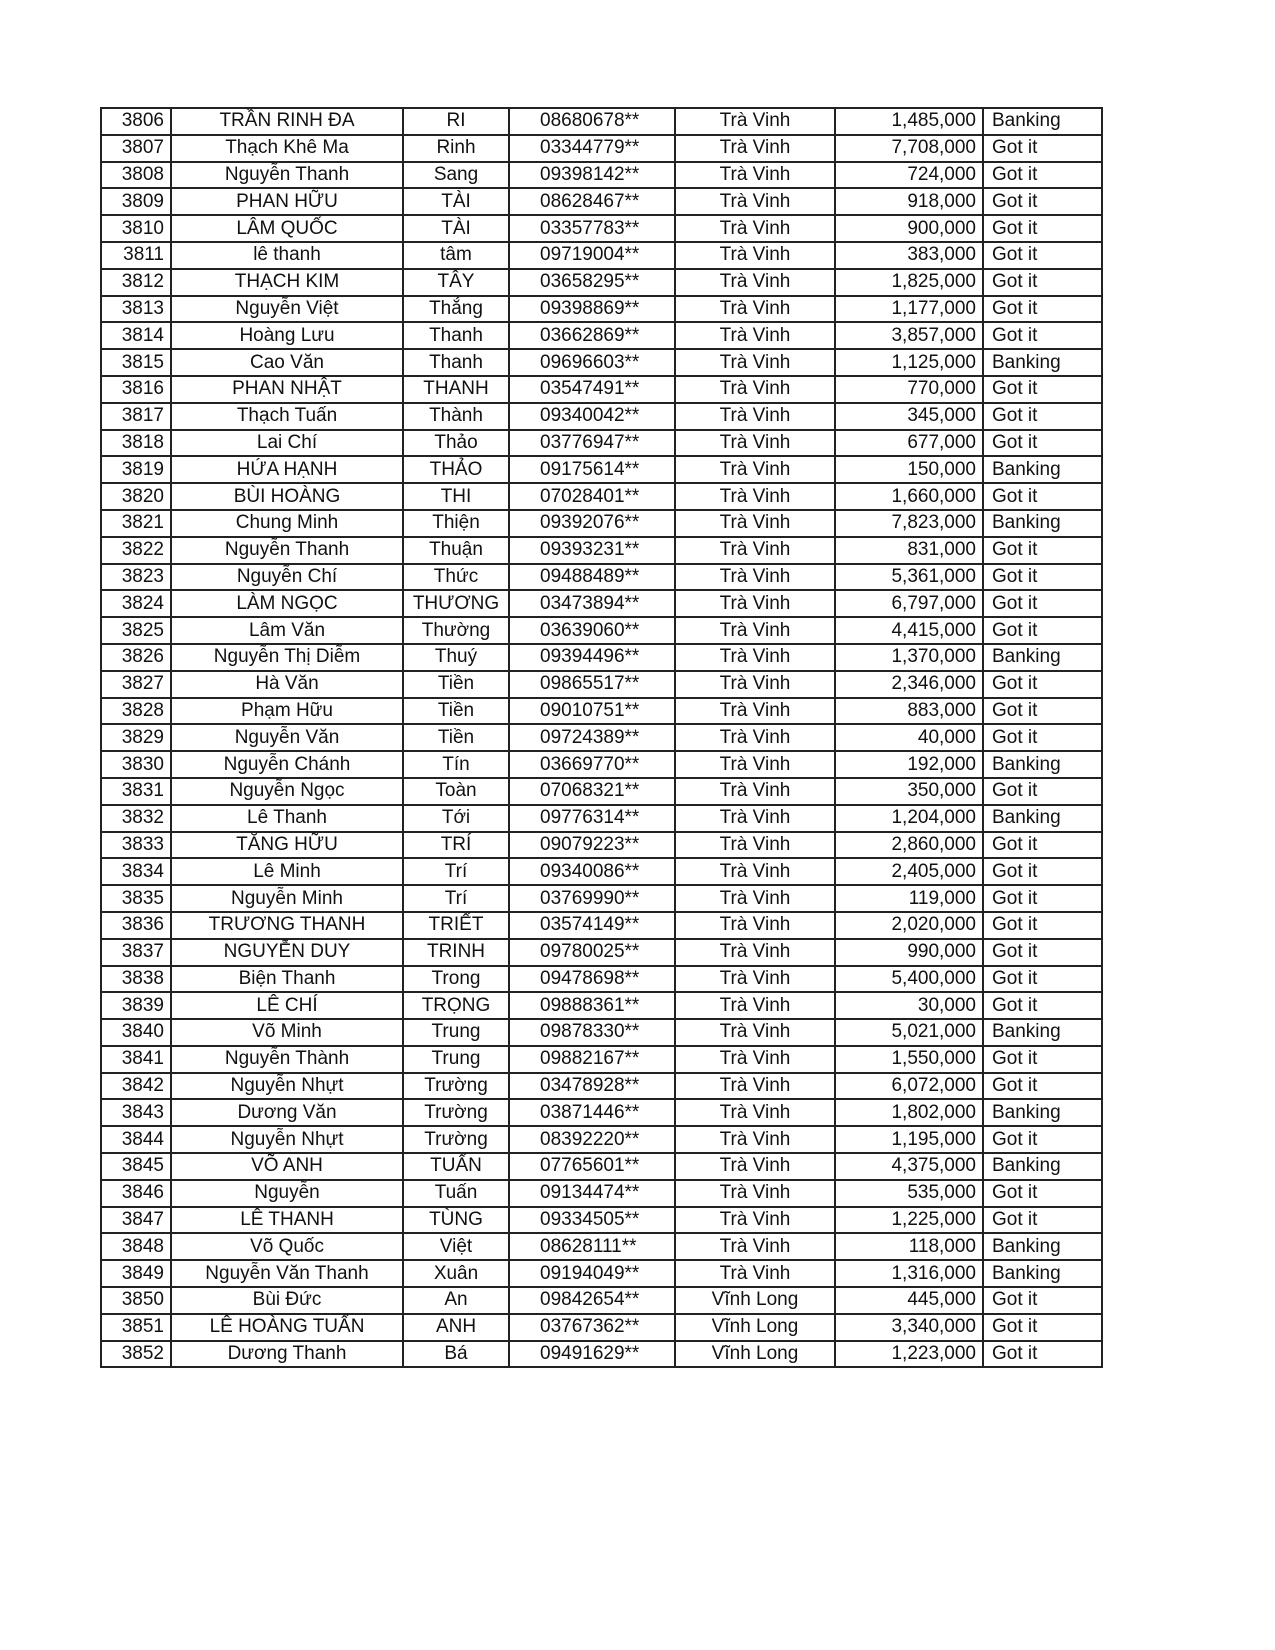 This screenshot has width=1275, height=1650. What do you see at coordinates (592, 1193) in the screenshot?
I see `phone-cell: 09134474**` at bounding box center [592, 1193].